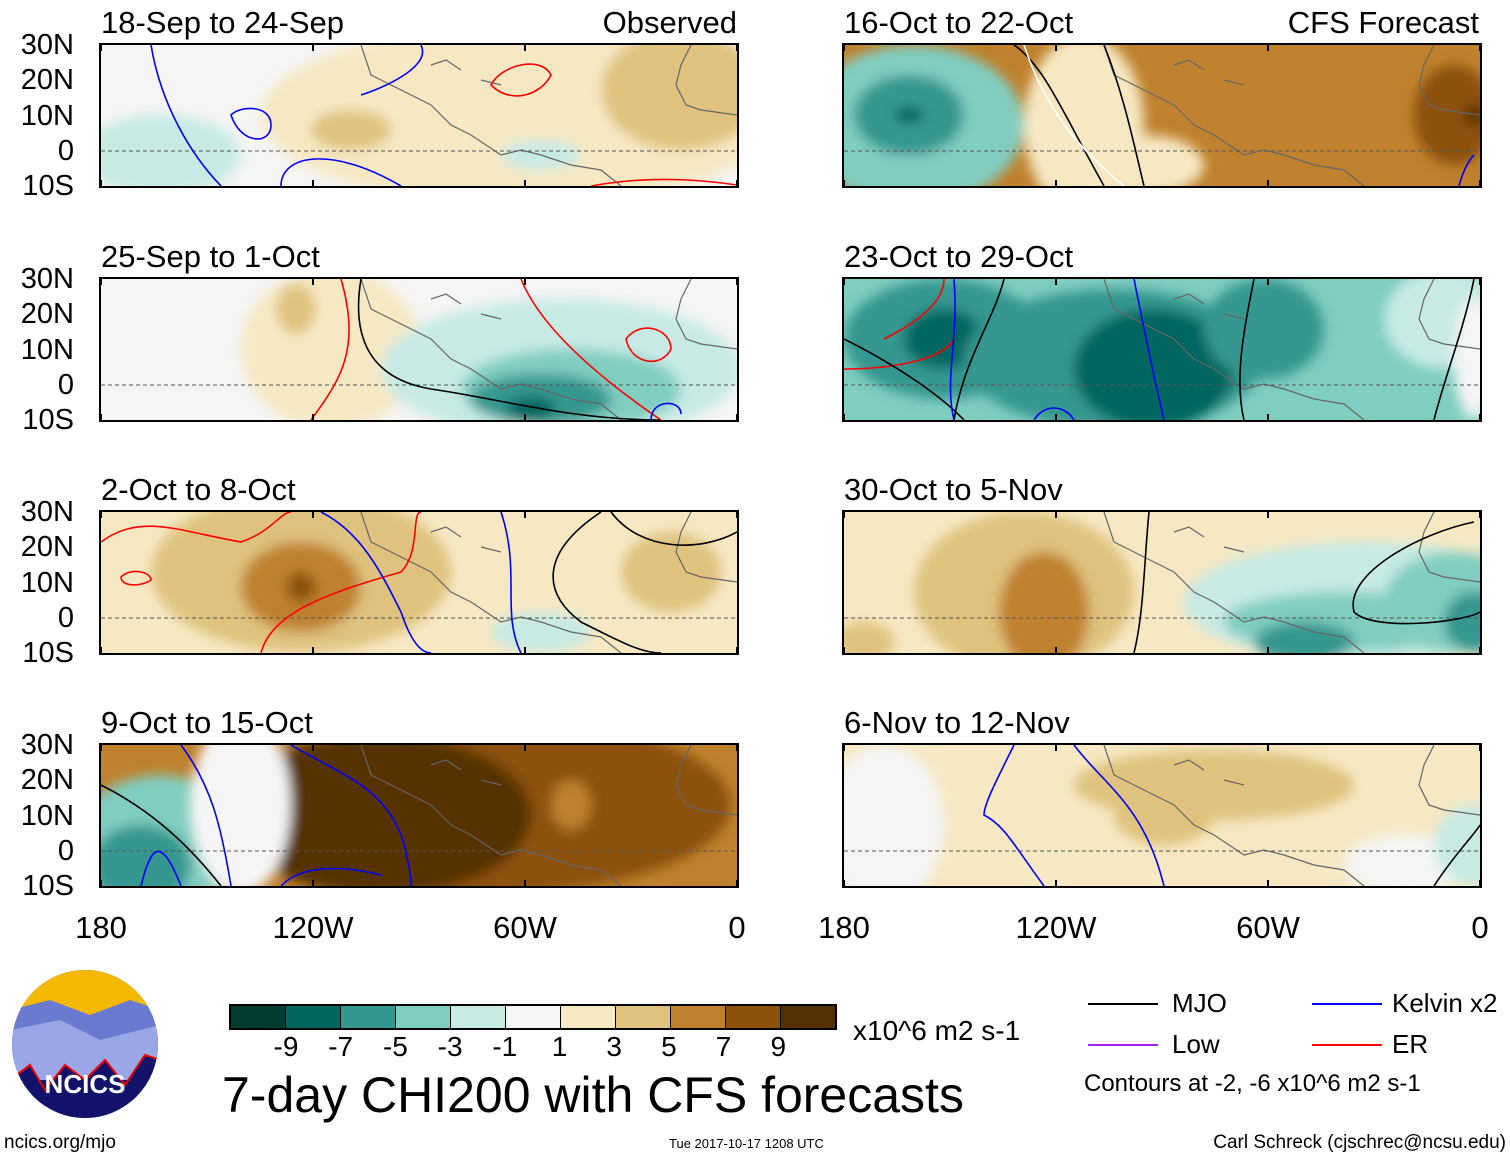 The height and width of the screenshot is (1159, 1510). What do you see at coordinates (1268, 927) in the screenshot?
I see `lon-label: 60W` at bounding box center [1268, 927].